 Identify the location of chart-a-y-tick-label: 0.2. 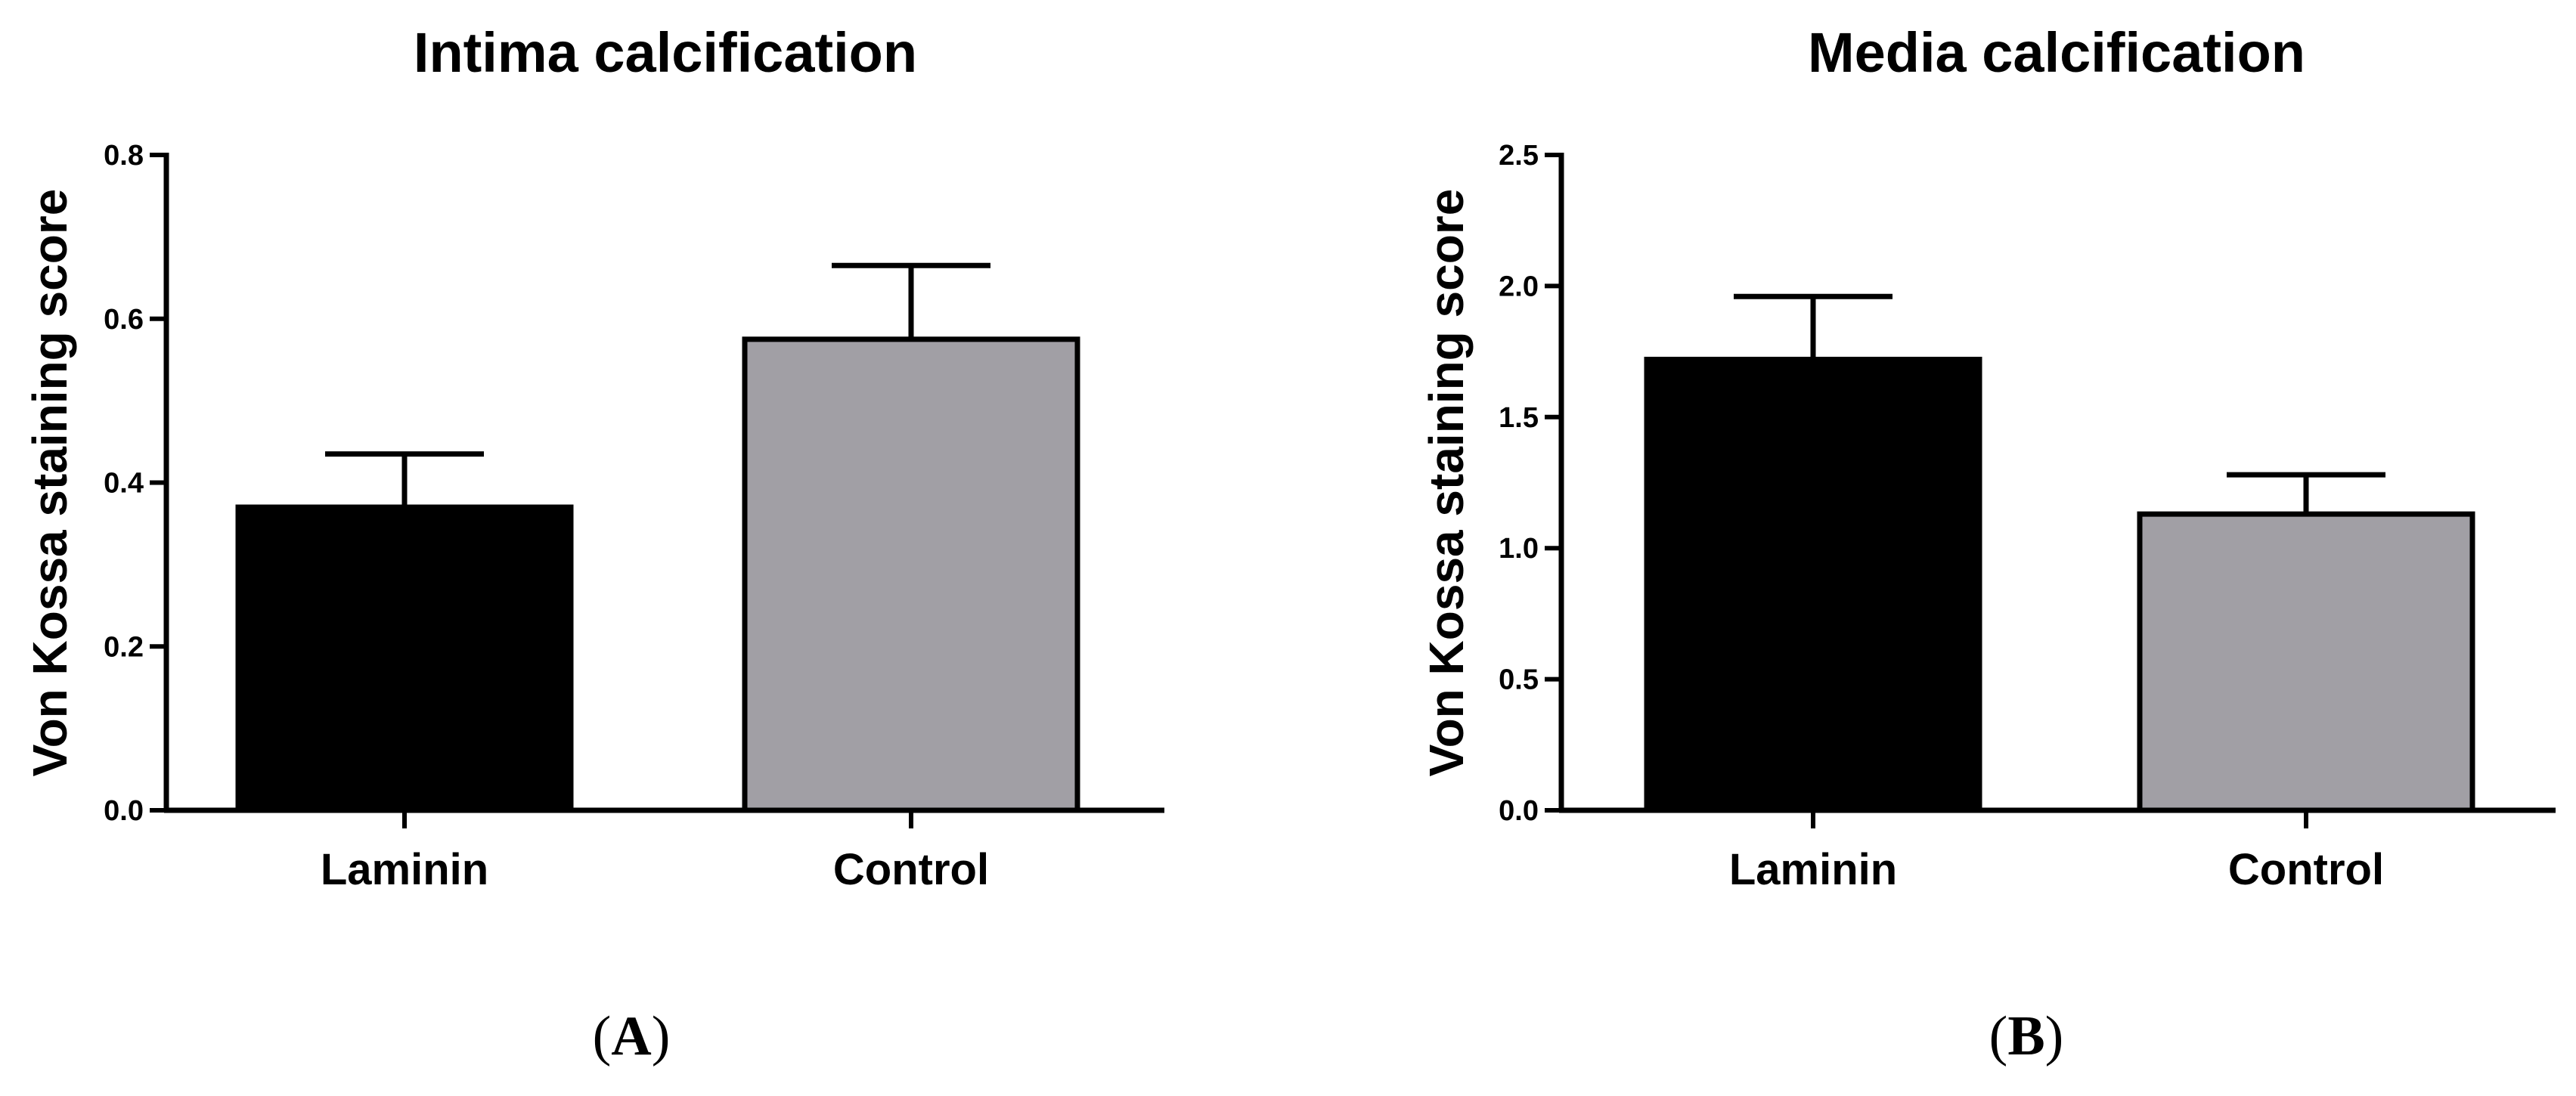
(124, 647).